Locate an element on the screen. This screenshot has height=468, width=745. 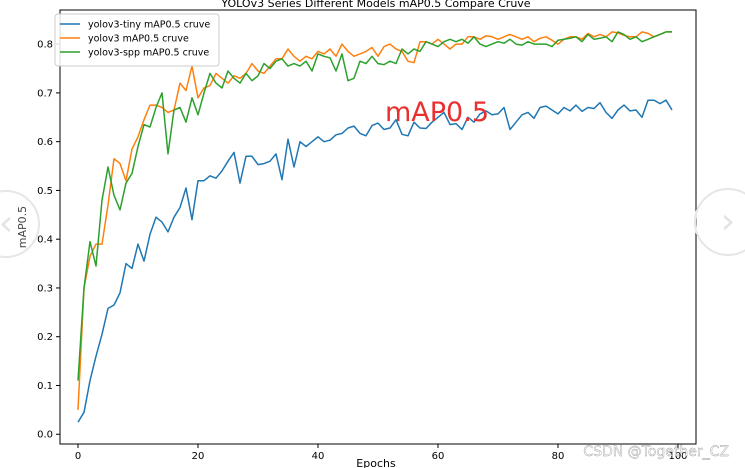
map-annotation: mAP0.5 is located at coordinates (437, 112).